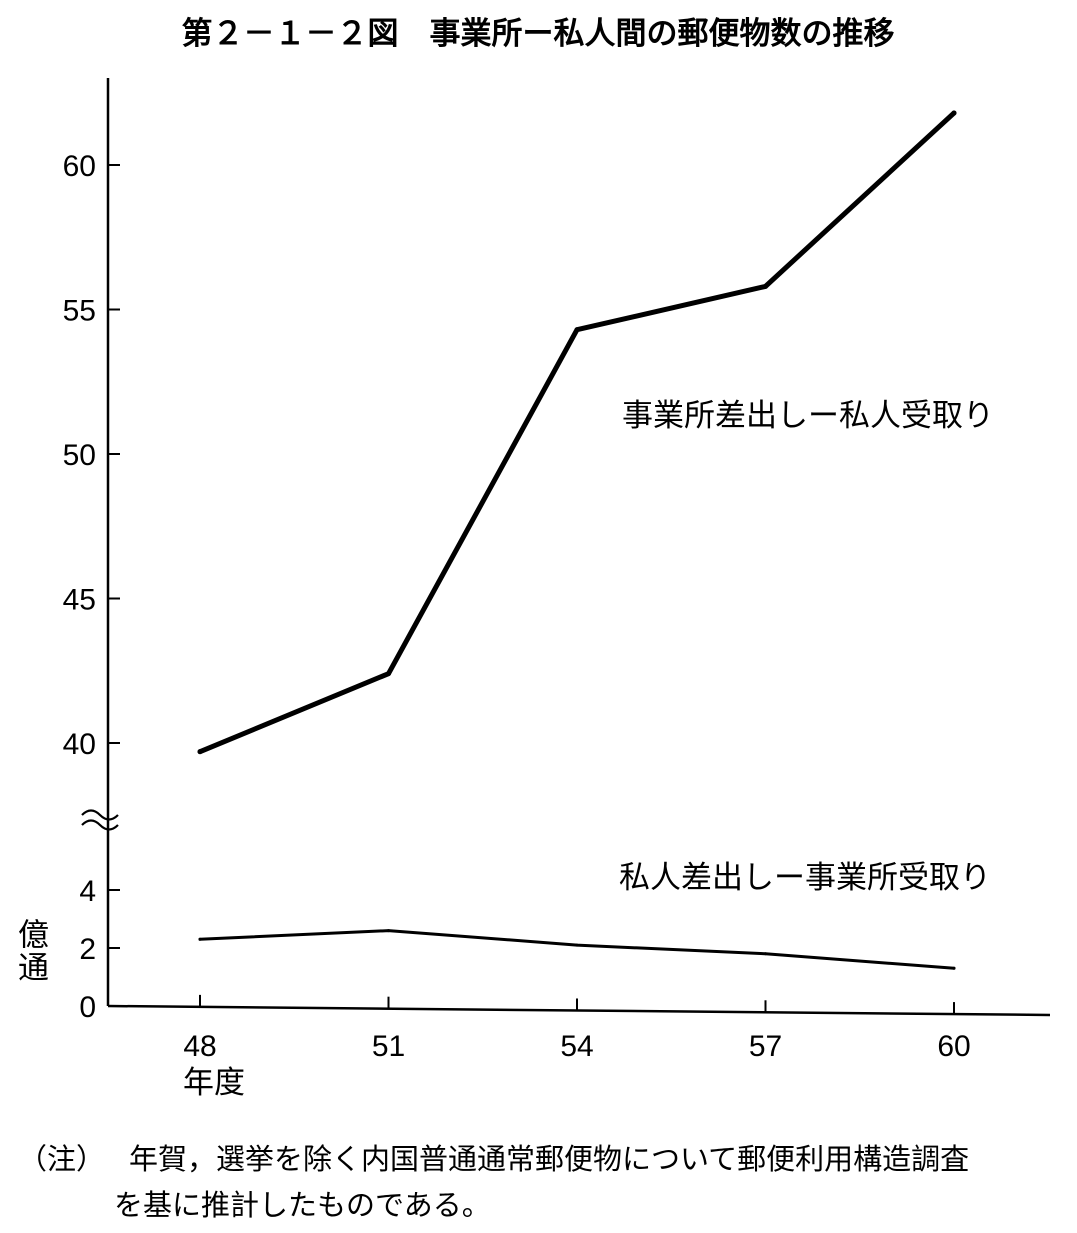 Image resolution: width=1077 pixels, height=1233 pixels. Describe the element at coordinates (953, 1046) in the screenshot. I see `x-tick-label: 60` at that location.